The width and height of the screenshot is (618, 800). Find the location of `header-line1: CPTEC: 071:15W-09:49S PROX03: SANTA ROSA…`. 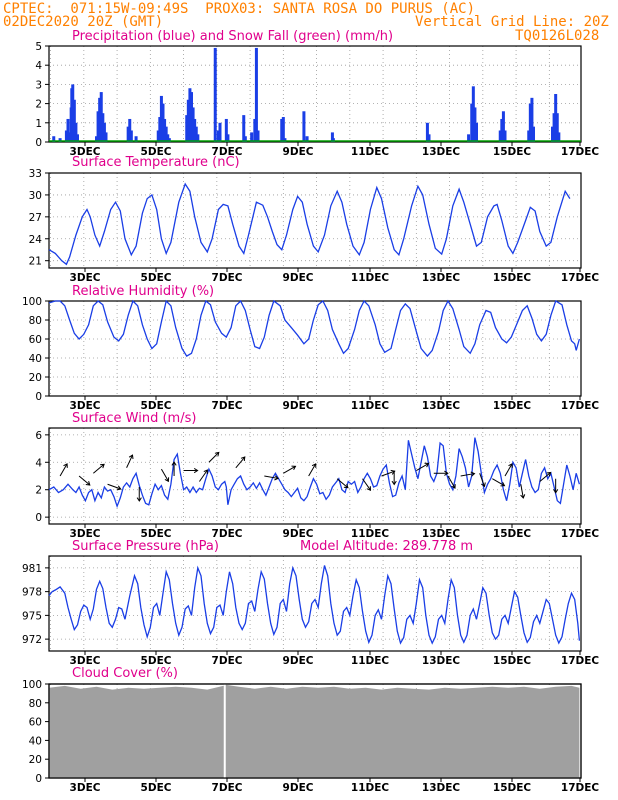

header-line1: CPTEC: 071:15W-09:49S PROX03: SANTA ROSA… is located at coordinates (239, 9).